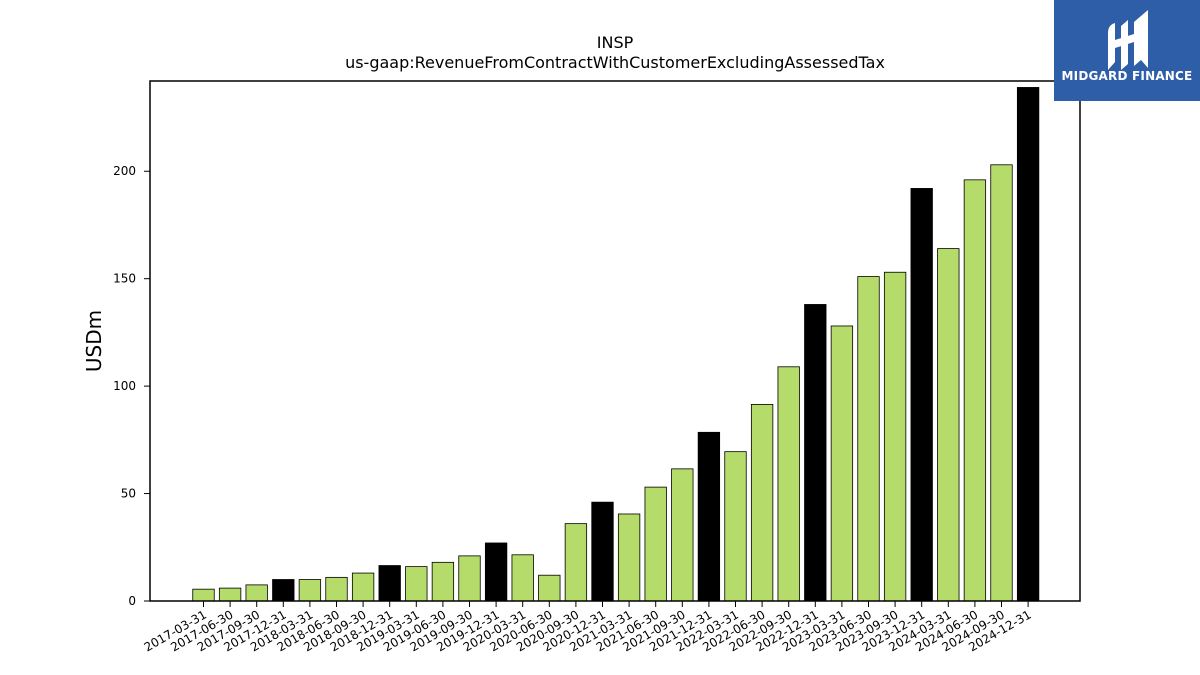 This screenshot has width=1200, height=675. I want to click on y-tick-label: 100, so click(124, 386).